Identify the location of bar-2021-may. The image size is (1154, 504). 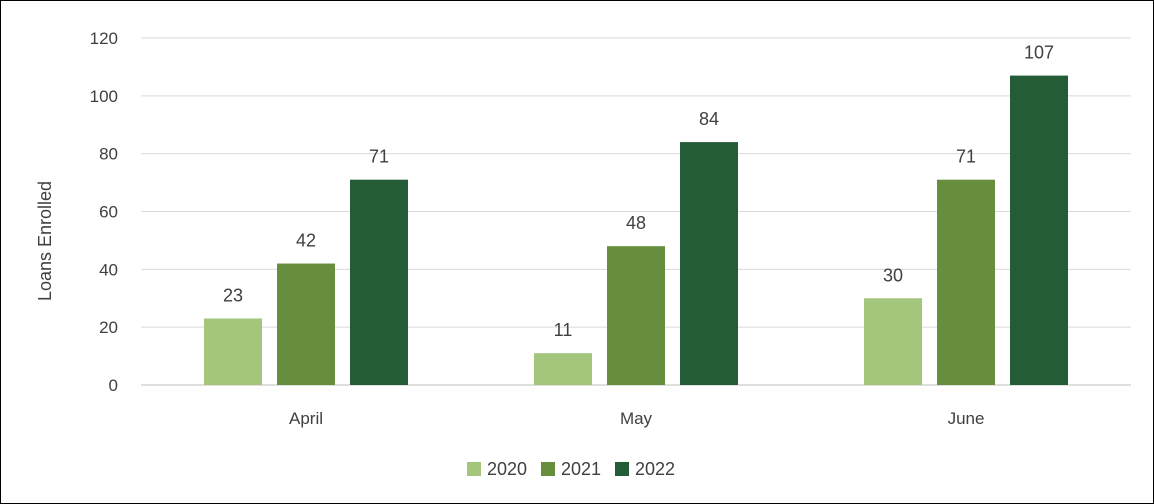
(636, 315).